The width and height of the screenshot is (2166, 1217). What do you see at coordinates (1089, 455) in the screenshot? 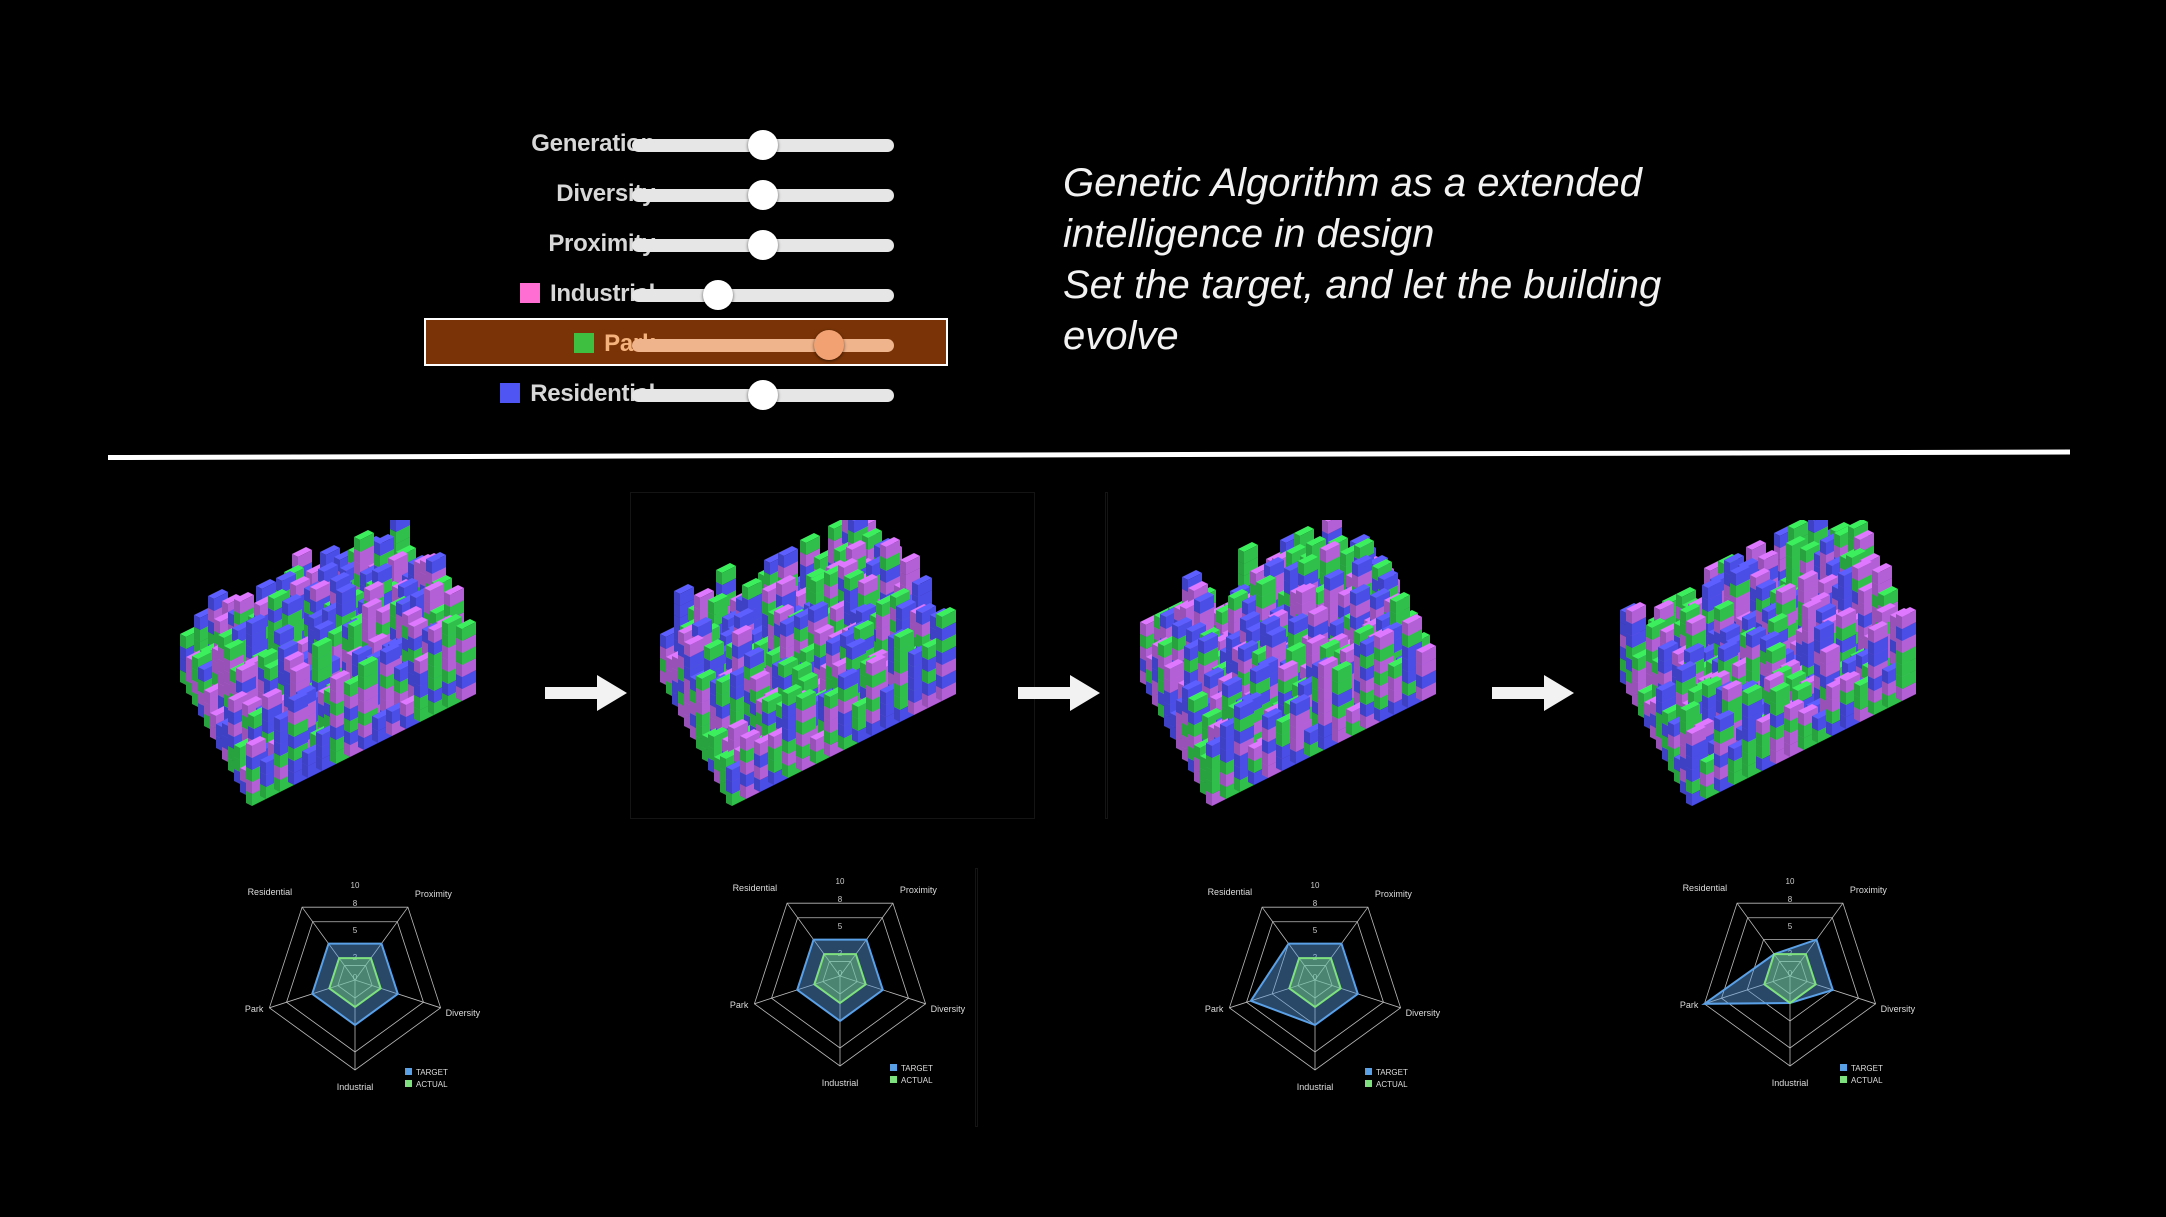
I see `divider` at bounding box center [1089, 455].